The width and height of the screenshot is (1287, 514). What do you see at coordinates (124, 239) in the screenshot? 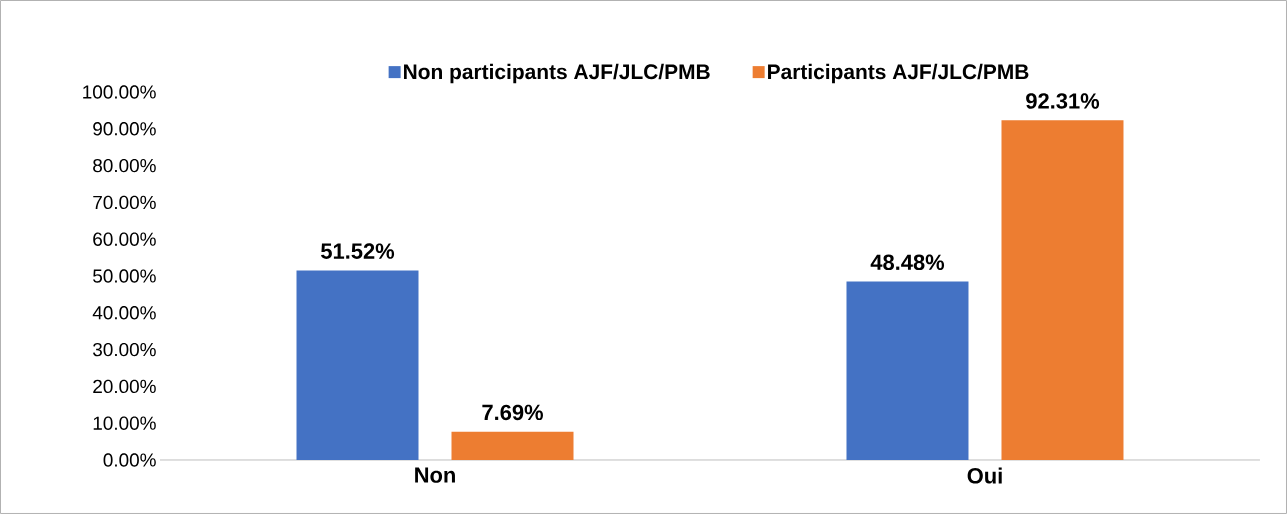
I see `y-tick-label: 60.00%` at bounding box center [124, 239].